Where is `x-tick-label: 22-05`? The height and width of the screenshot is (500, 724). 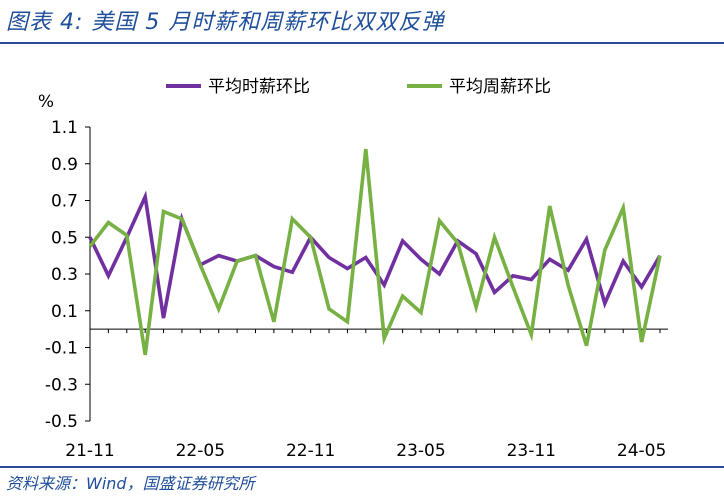
x-tick-label: 22-05 is located at coordinates (200, 451).